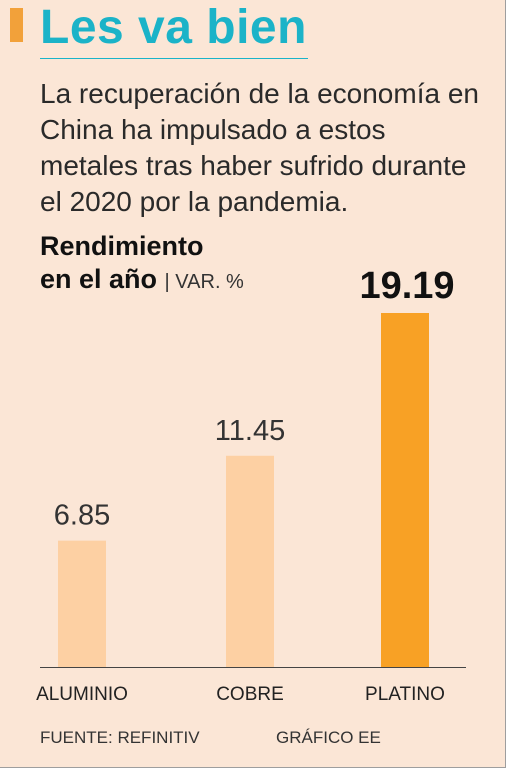 The width and height of the screenshot is (506, 768). I want to click on category-label-cobre: COBRE, so click(250, 694).